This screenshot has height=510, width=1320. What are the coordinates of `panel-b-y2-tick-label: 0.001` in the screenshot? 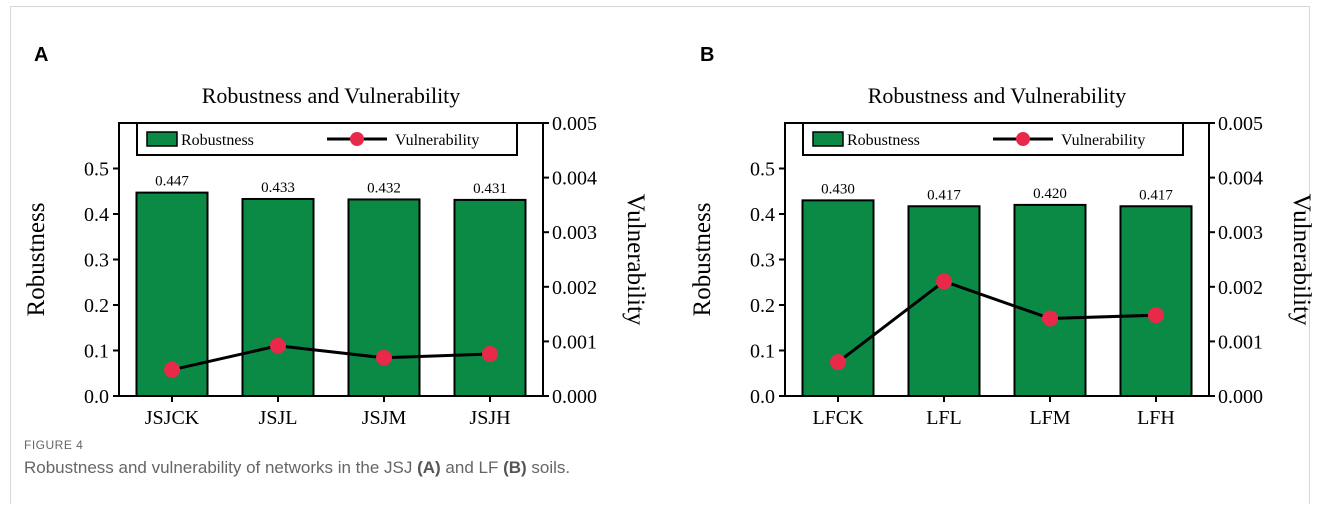 It's located at (1240, 342).